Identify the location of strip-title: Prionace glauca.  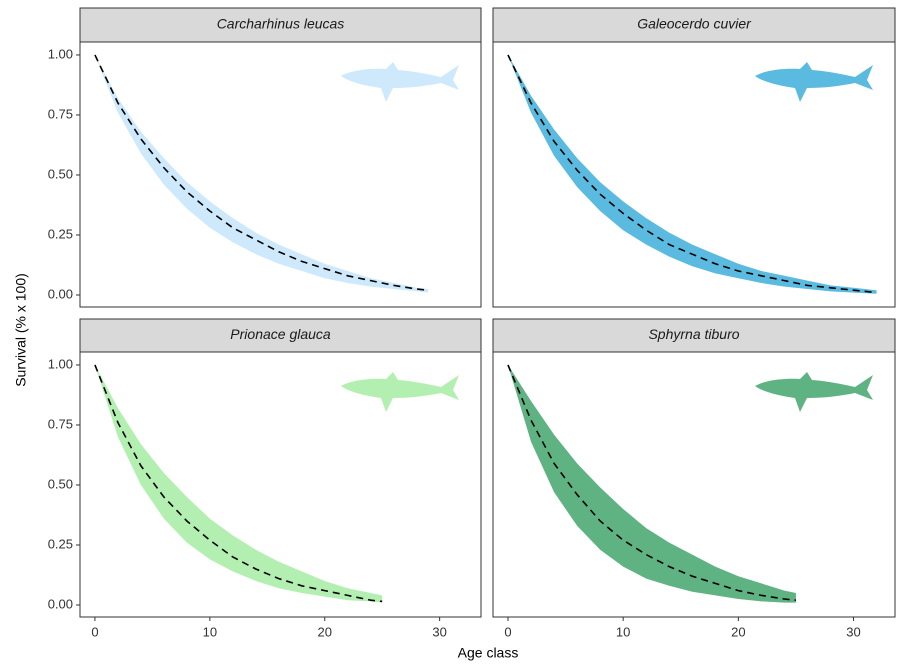
(280, 334).